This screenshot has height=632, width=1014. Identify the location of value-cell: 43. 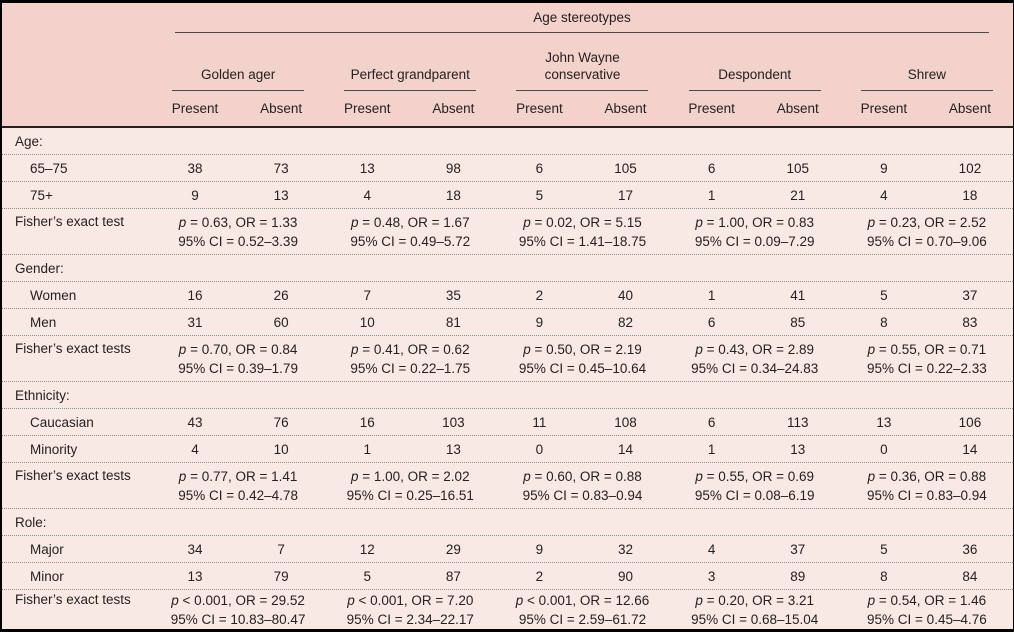
(195, 422).